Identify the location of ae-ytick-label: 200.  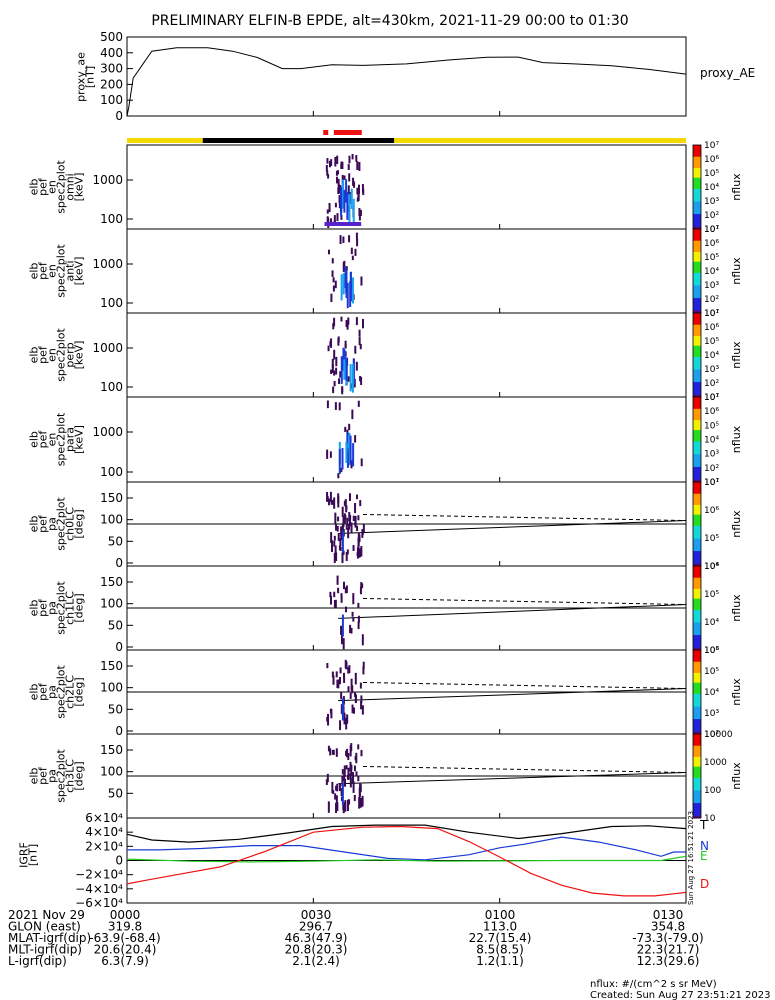
(111, 84).